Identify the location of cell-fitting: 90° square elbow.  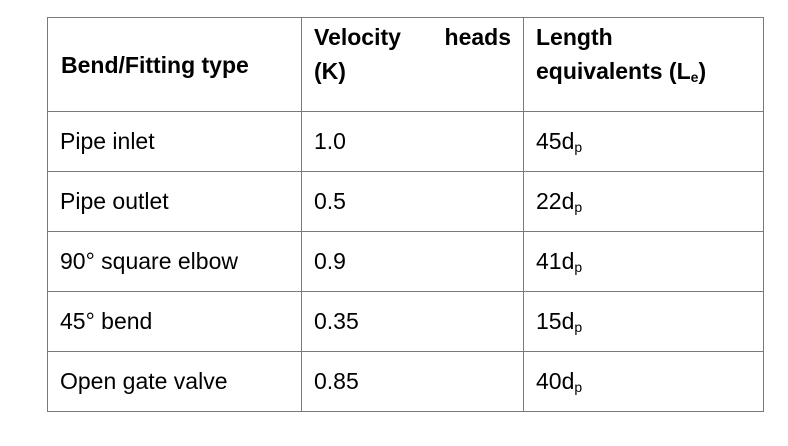
(174, 261).